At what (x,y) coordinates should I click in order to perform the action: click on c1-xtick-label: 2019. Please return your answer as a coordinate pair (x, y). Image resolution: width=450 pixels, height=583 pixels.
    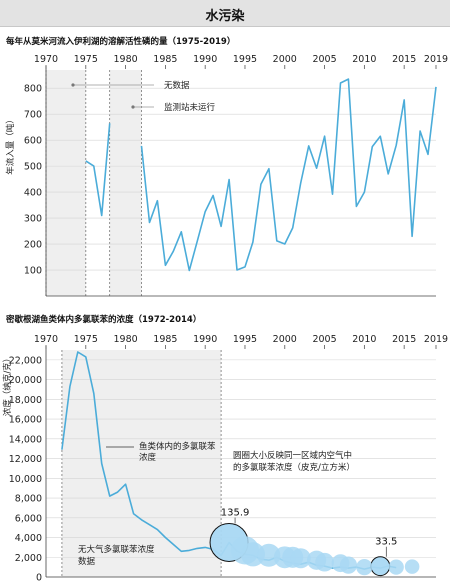
    Looking at the image, I should click on (436, 59).